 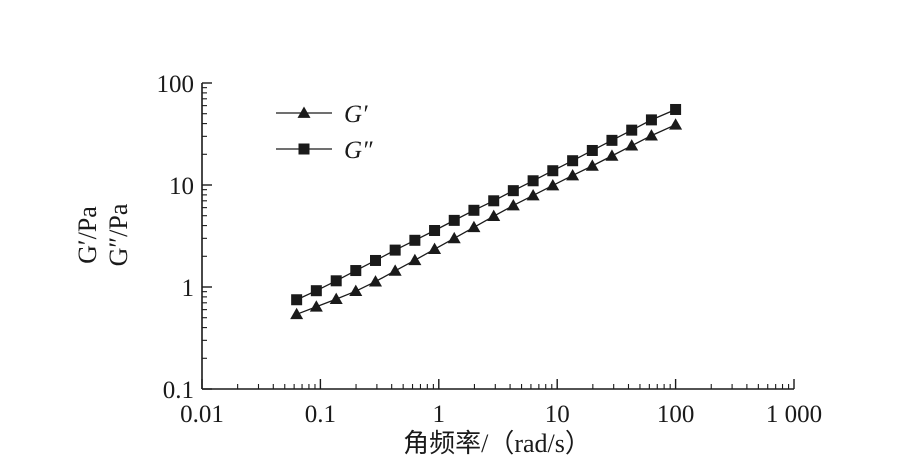 I want to click on y-tick-label: 100, so click(x=176, y=84).